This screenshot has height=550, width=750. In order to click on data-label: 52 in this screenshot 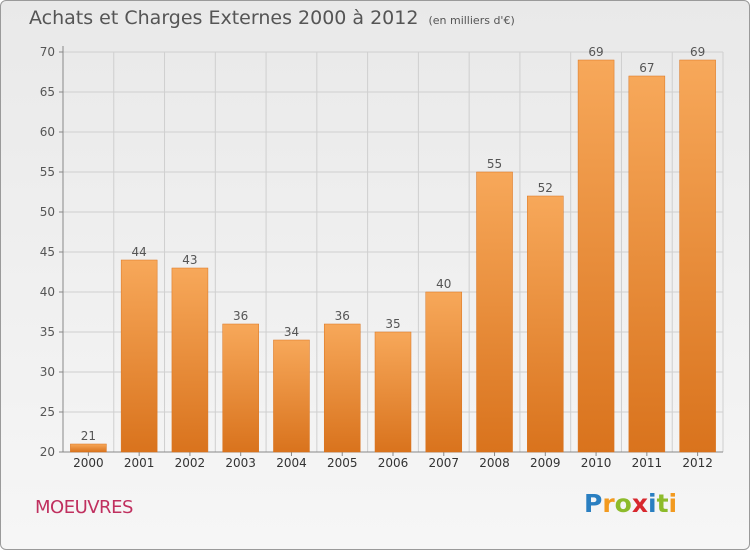, I will do `click(545, 188)`.